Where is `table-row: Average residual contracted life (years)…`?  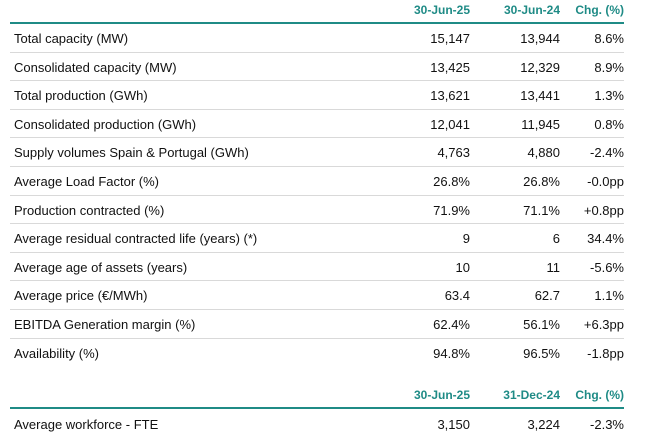 table-row: Average residual contracted life (years)… is located at coordinates (317, 238).